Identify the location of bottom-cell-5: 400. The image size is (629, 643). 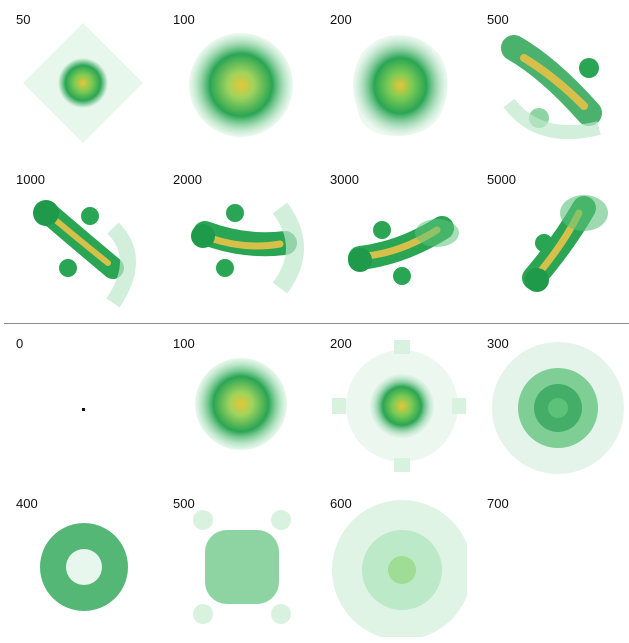
(78, 563).